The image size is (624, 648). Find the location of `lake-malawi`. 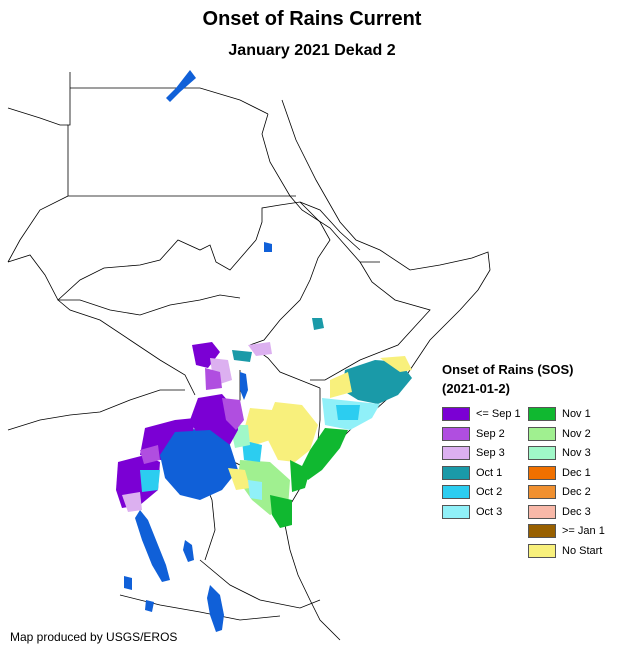

lake-malawi is located at coordinates (215, 608).